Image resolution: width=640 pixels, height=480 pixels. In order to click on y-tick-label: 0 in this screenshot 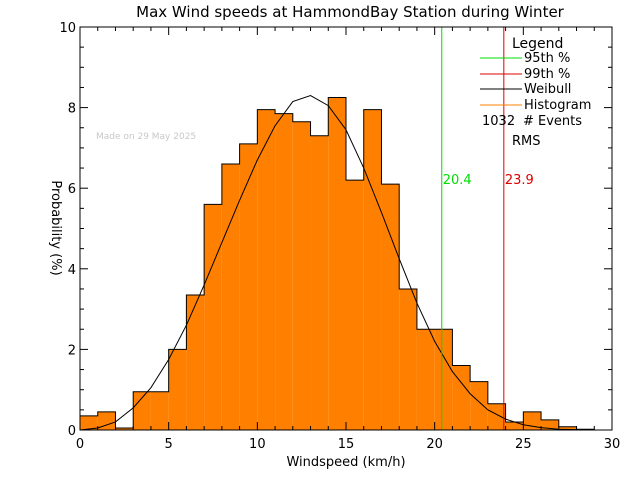, I will do `click(72, 431)`.